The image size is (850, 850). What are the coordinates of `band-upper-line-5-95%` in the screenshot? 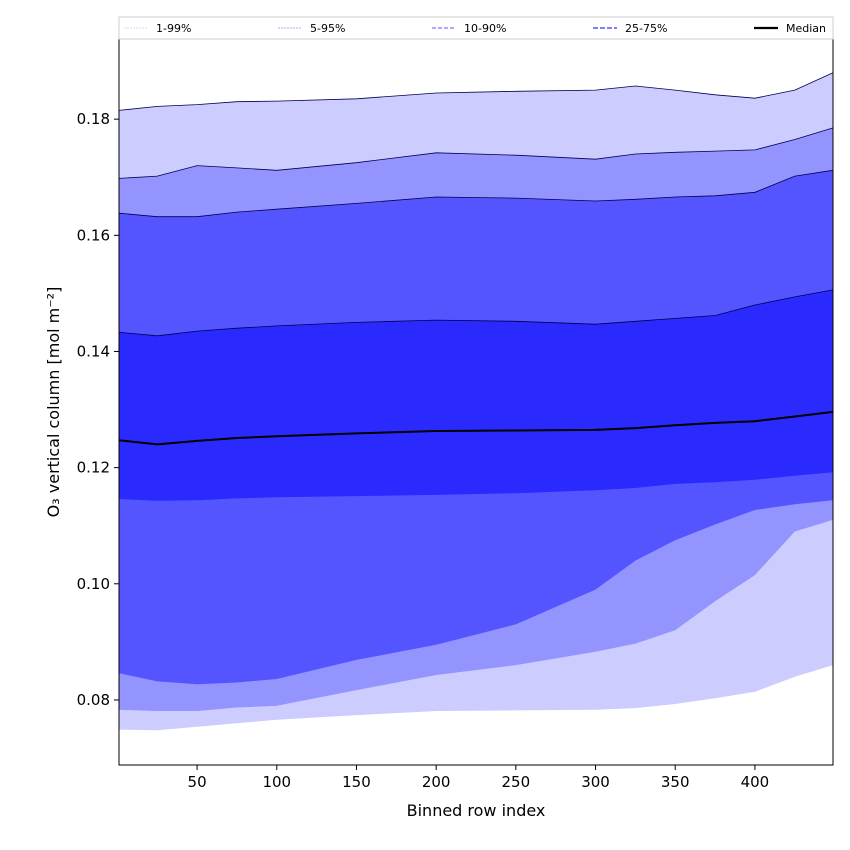 It's located at (476, 153).